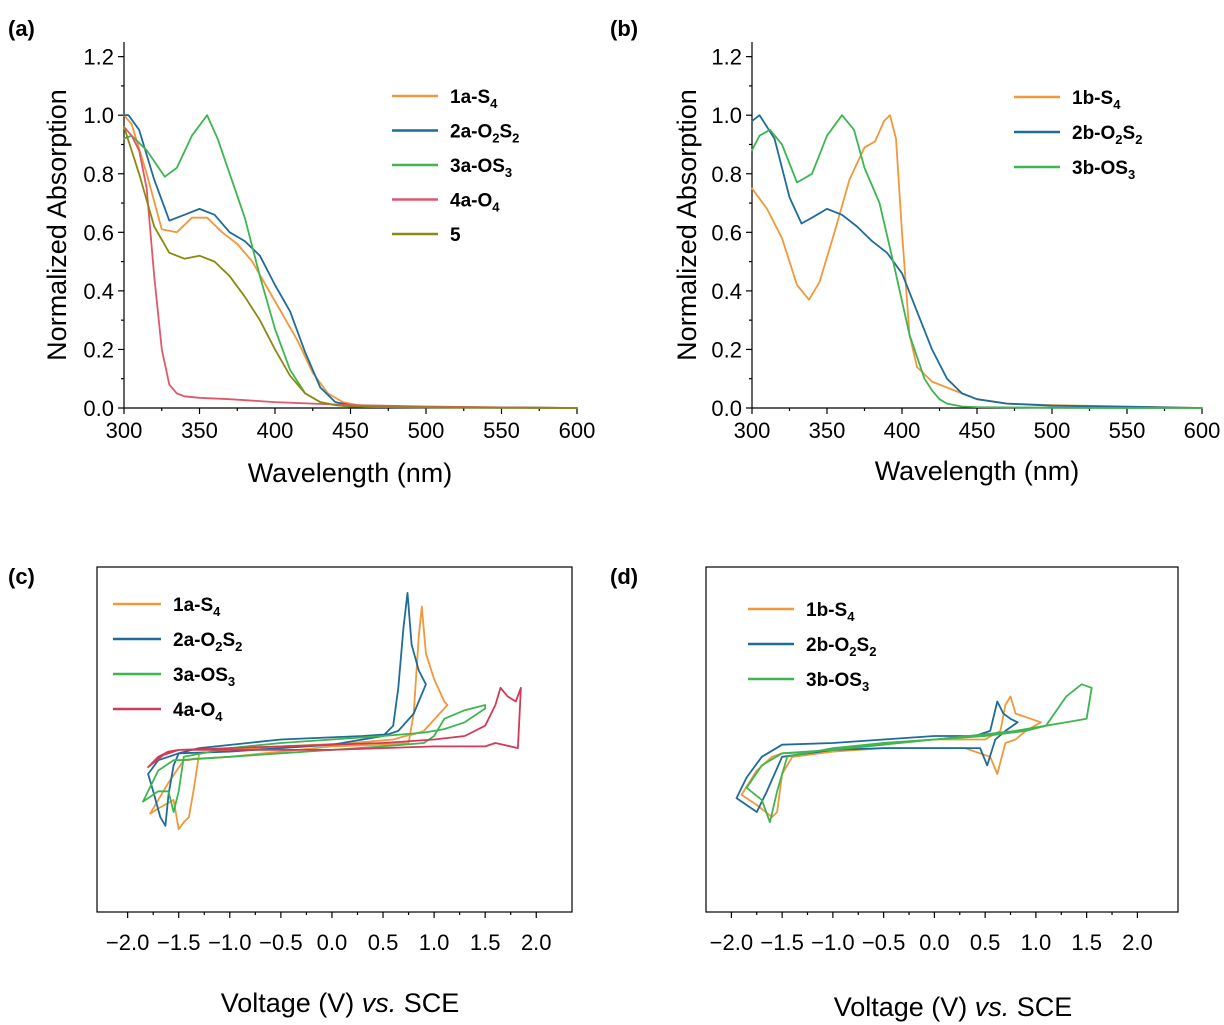 Image resolution: width=1224 pixels, height=1025 pixels. I want to click on series-line-1a-S4, so click(350, 261).